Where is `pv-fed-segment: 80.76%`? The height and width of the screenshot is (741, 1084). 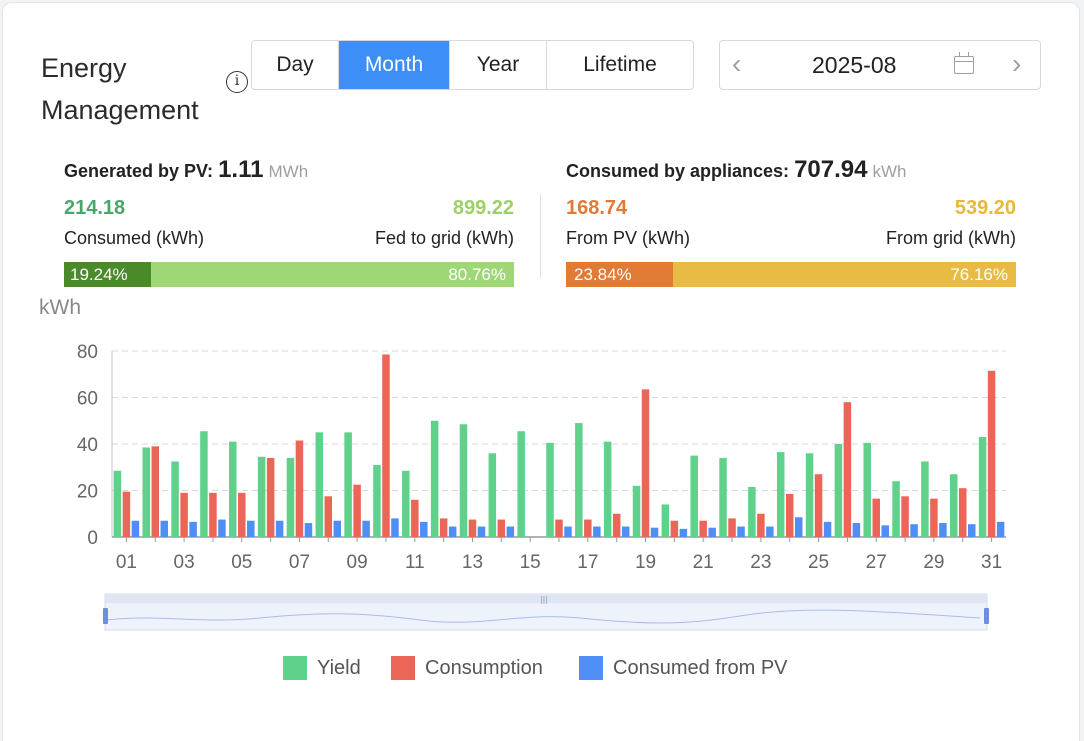
pv-fed-segment: 80.76% is located at coordinates (332, 274).